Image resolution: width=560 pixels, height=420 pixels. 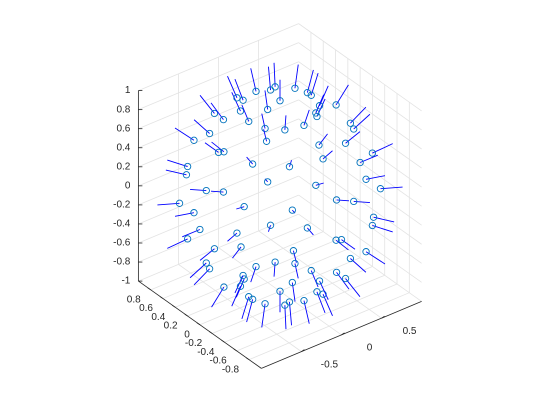 What do you see at coordinates (123, 147) in the screenshot?
I see `z-tick-label: 0.4` at bounding box center [123, 147].